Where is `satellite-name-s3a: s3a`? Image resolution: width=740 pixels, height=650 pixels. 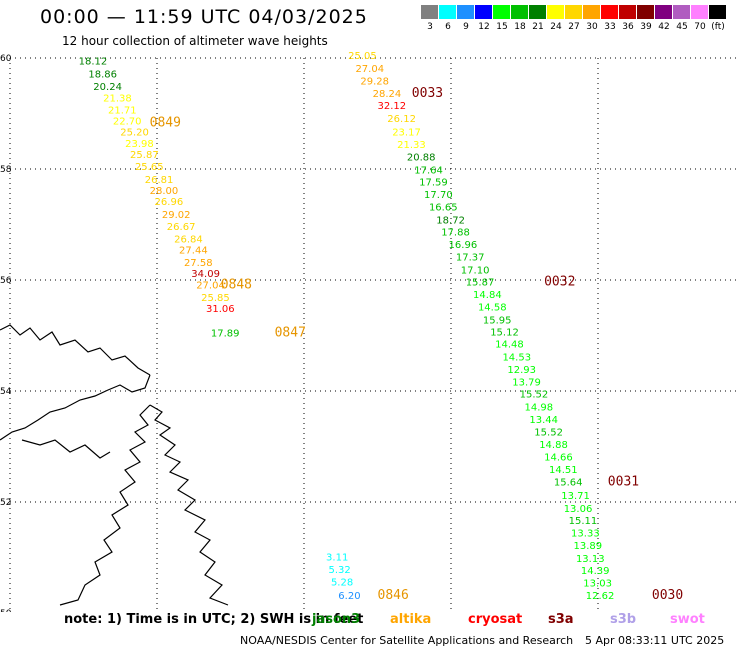
satellite-name-s3a: s3a is located at coordinates (561, 619).